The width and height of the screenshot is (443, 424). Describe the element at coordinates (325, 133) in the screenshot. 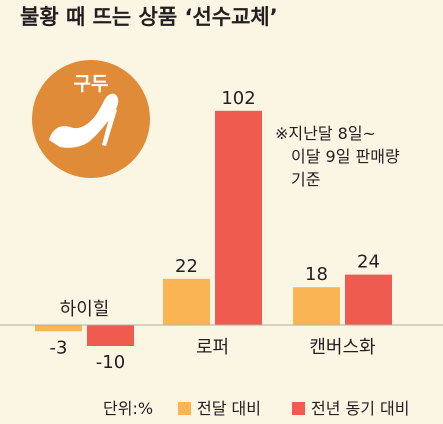

I see `note-line: ※지난달 8일~` at that location.